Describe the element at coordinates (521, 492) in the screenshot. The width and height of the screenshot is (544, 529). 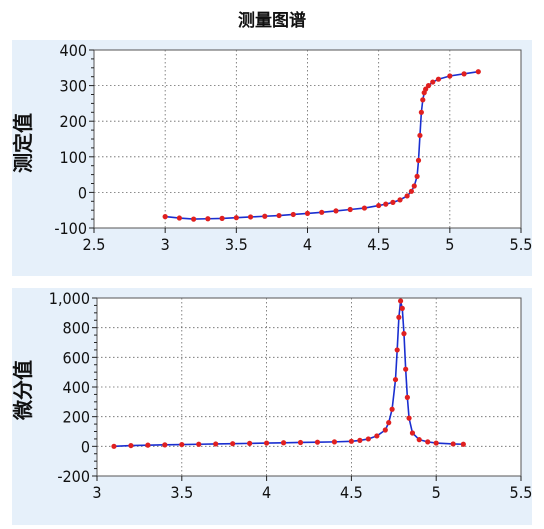
I see `derivative-x-tick-label: 5.5` at that location.